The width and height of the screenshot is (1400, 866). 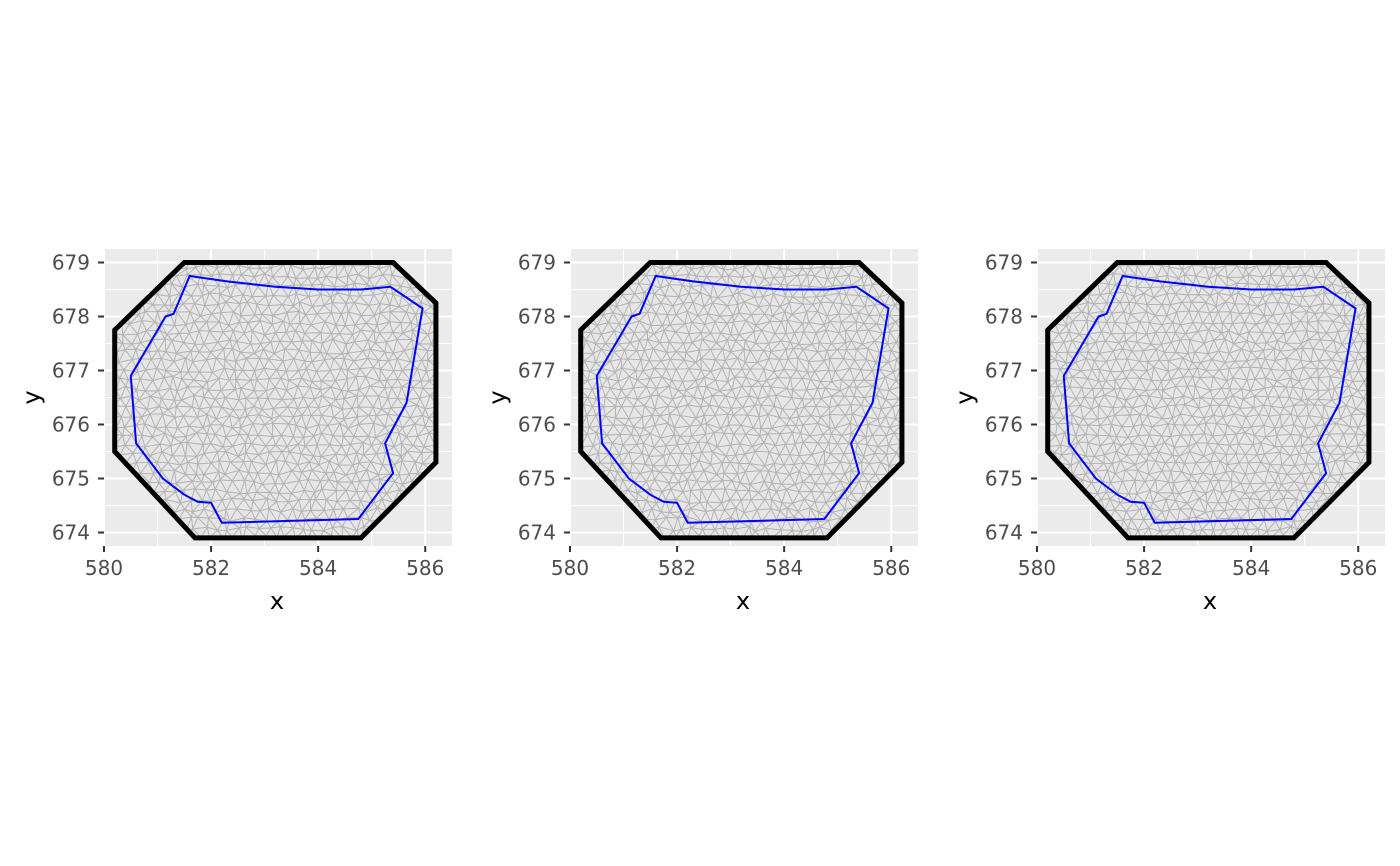 I want to click on panel-2: 580 582 584 586 674 675 676 677 678 679 x y, so click(x=700, y=432).